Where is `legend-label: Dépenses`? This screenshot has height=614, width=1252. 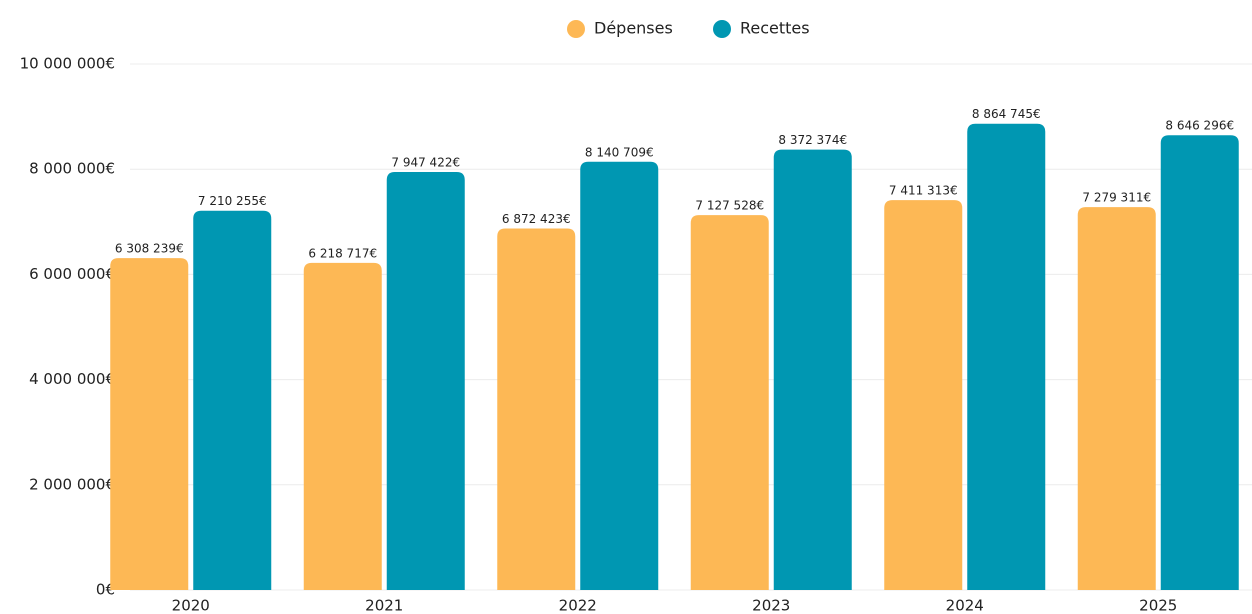
legend-label: Dépenses is located at coordinates (633, 28).